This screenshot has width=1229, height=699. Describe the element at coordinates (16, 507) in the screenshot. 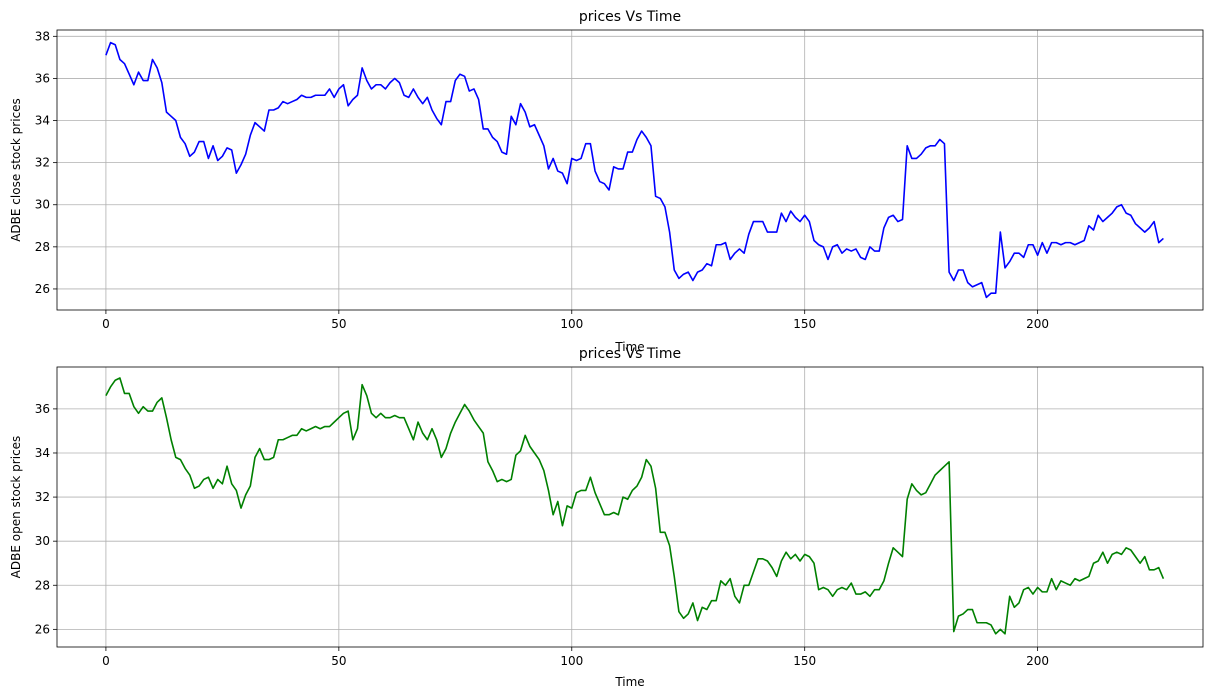

I see `y-axis-label: ADBE open stock prices` at that location.